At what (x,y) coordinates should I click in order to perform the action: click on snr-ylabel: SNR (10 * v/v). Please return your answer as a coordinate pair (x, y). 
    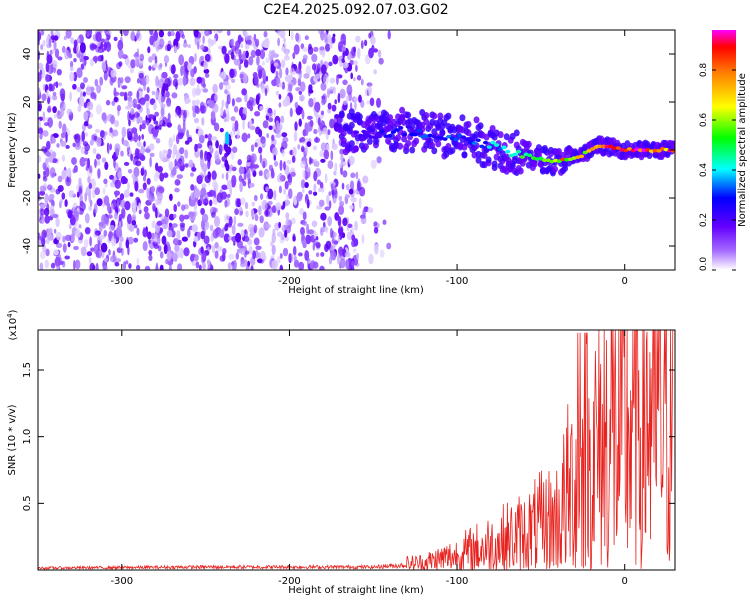
    Looking at the image, I should click on (12, 439).